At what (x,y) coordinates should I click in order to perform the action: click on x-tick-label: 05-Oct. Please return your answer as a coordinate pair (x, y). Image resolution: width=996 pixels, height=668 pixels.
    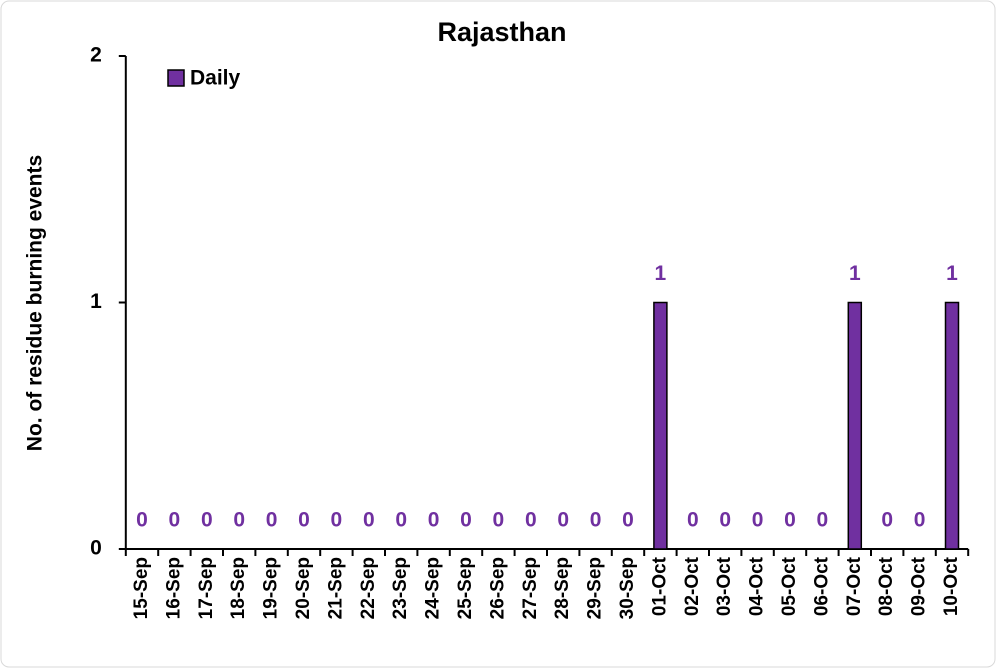
    Looking at the image, I should click on (789, 586).